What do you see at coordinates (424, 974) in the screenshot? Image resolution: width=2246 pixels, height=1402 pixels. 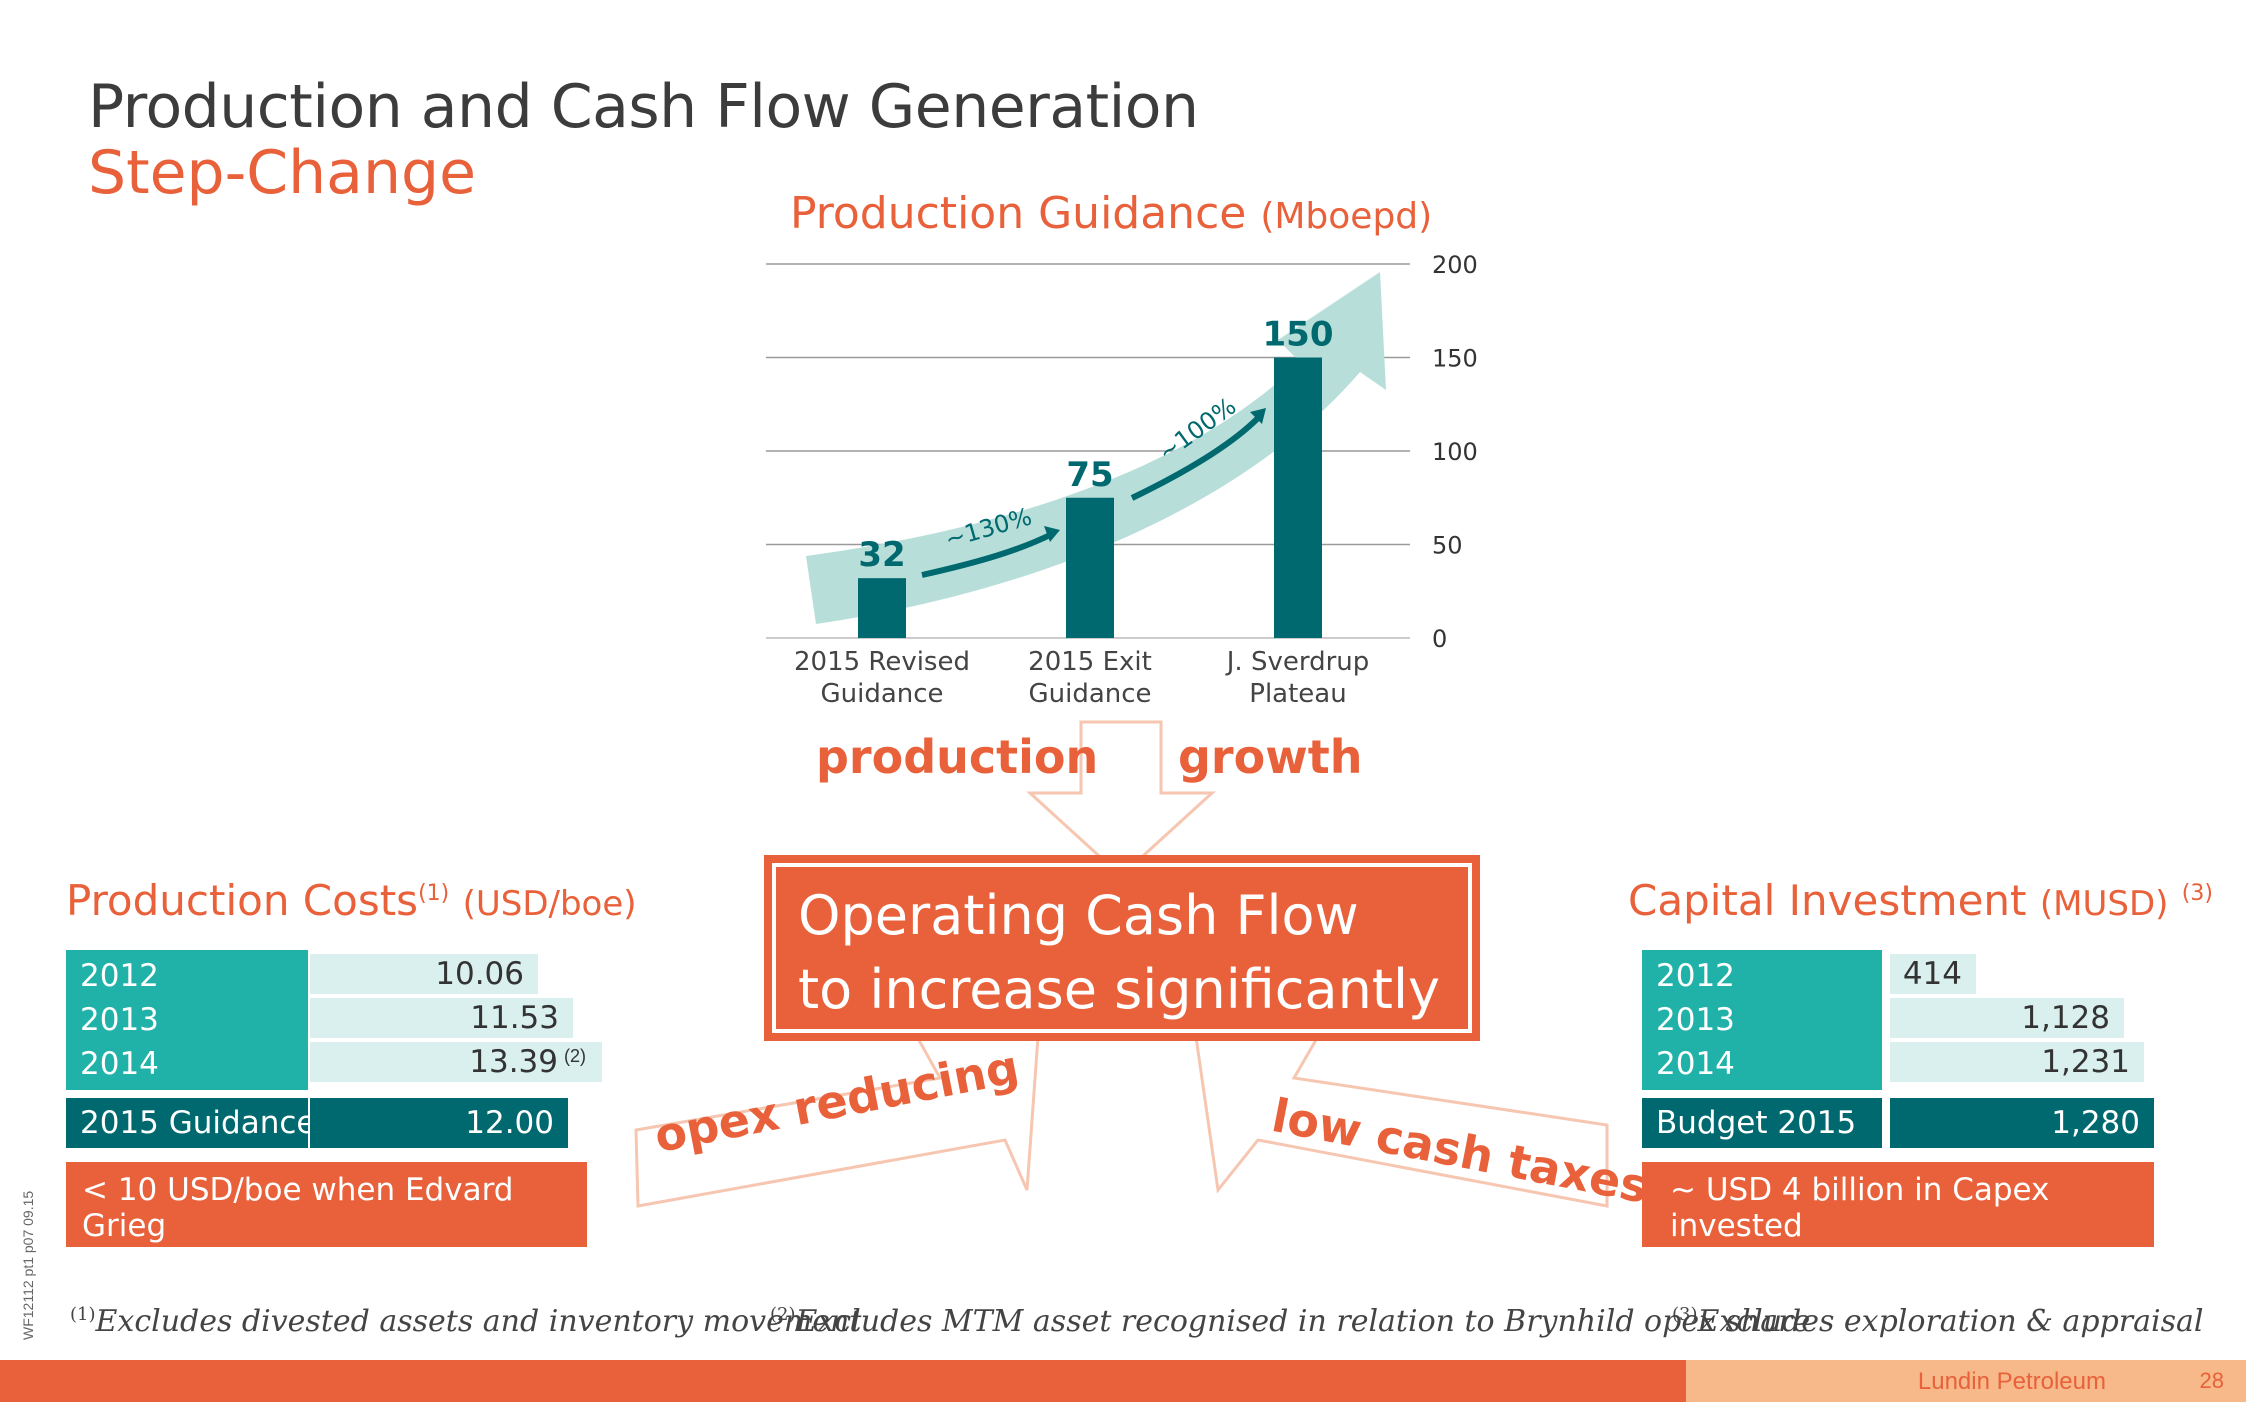 I see `table-value-bar: 10.06` at bounding box center [424, 974].